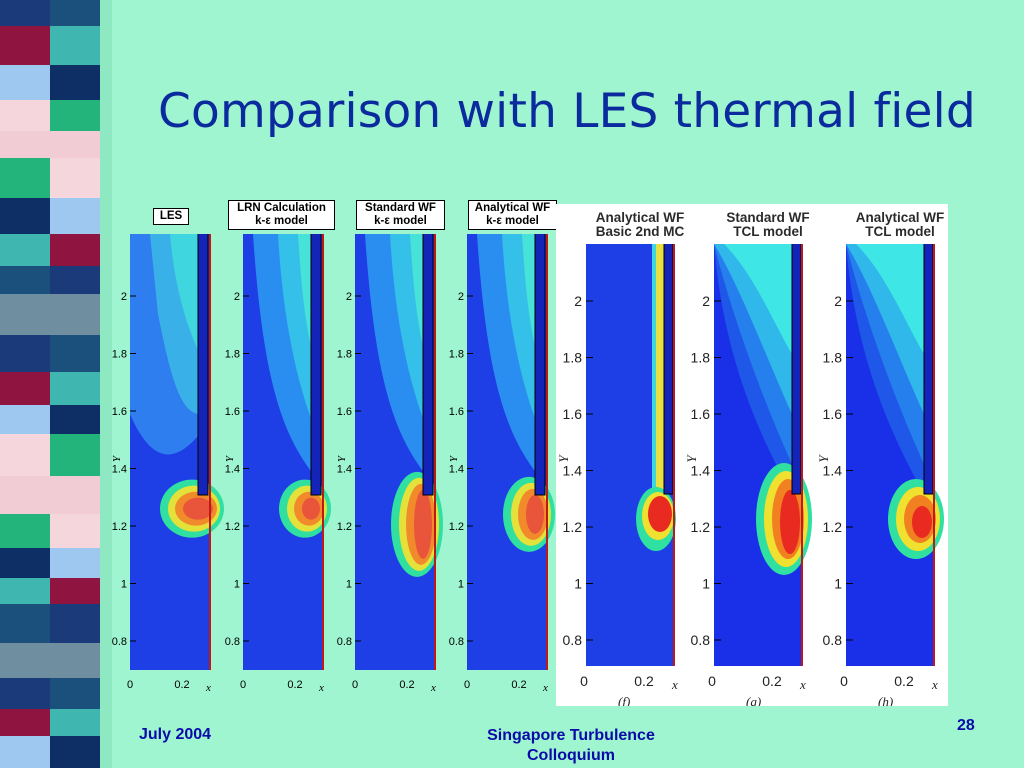 This screenshot has width=1024, height=768. What do you see at coordinates (900, 231) in the screenshot?
I see `plot-title-line: TCL model` at bounding box center [900, 231].